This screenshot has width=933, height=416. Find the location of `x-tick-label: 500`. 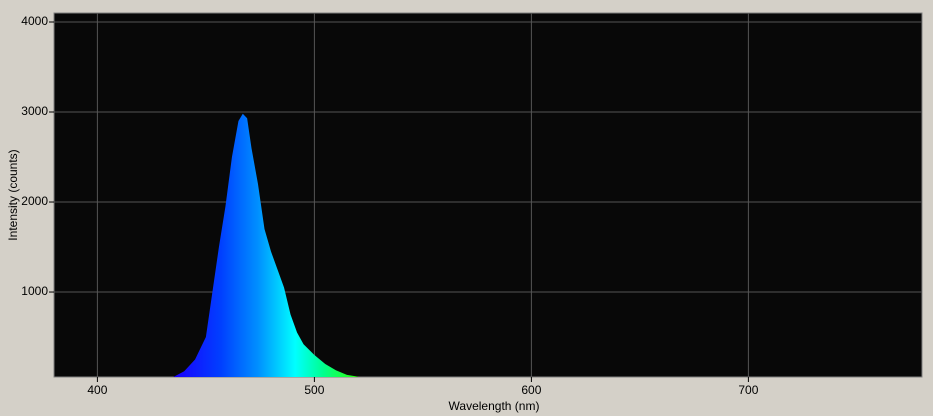

x-tick-label: 500 is located at coordinates (314, 390).